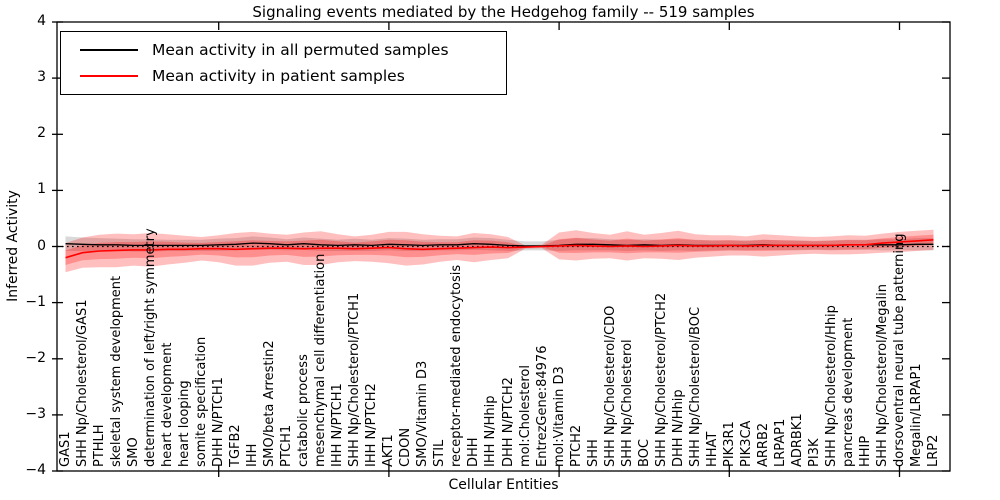 The width and height of the screenshot is (1000, 500). I want to click on y-tick-label: −3, so click(35, 413).